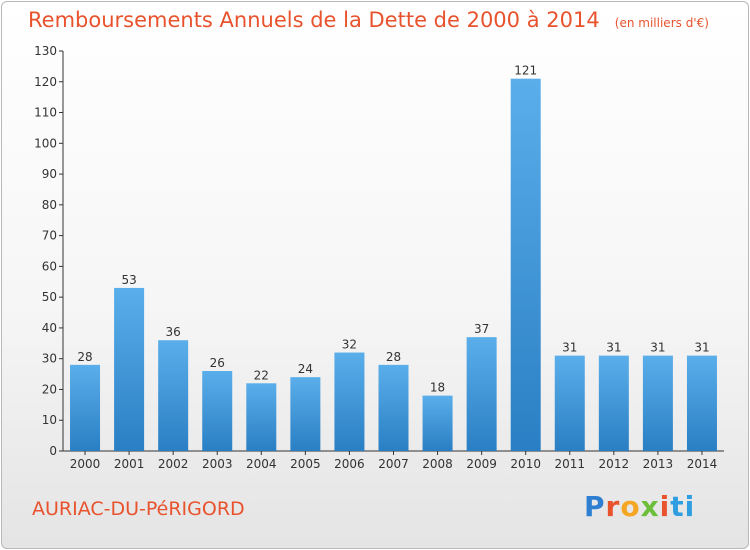 The width and height of the screenshot is (750, 550). I want to click on bar-2002, so click(173, 395).